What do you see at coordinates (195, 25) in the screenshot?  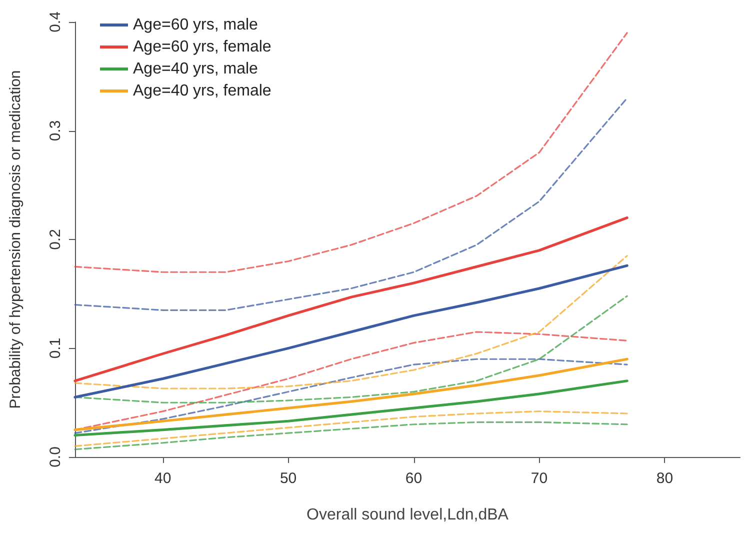 I see `legend-label: Age=60 yrs, male` at bounding box center [195, 25].